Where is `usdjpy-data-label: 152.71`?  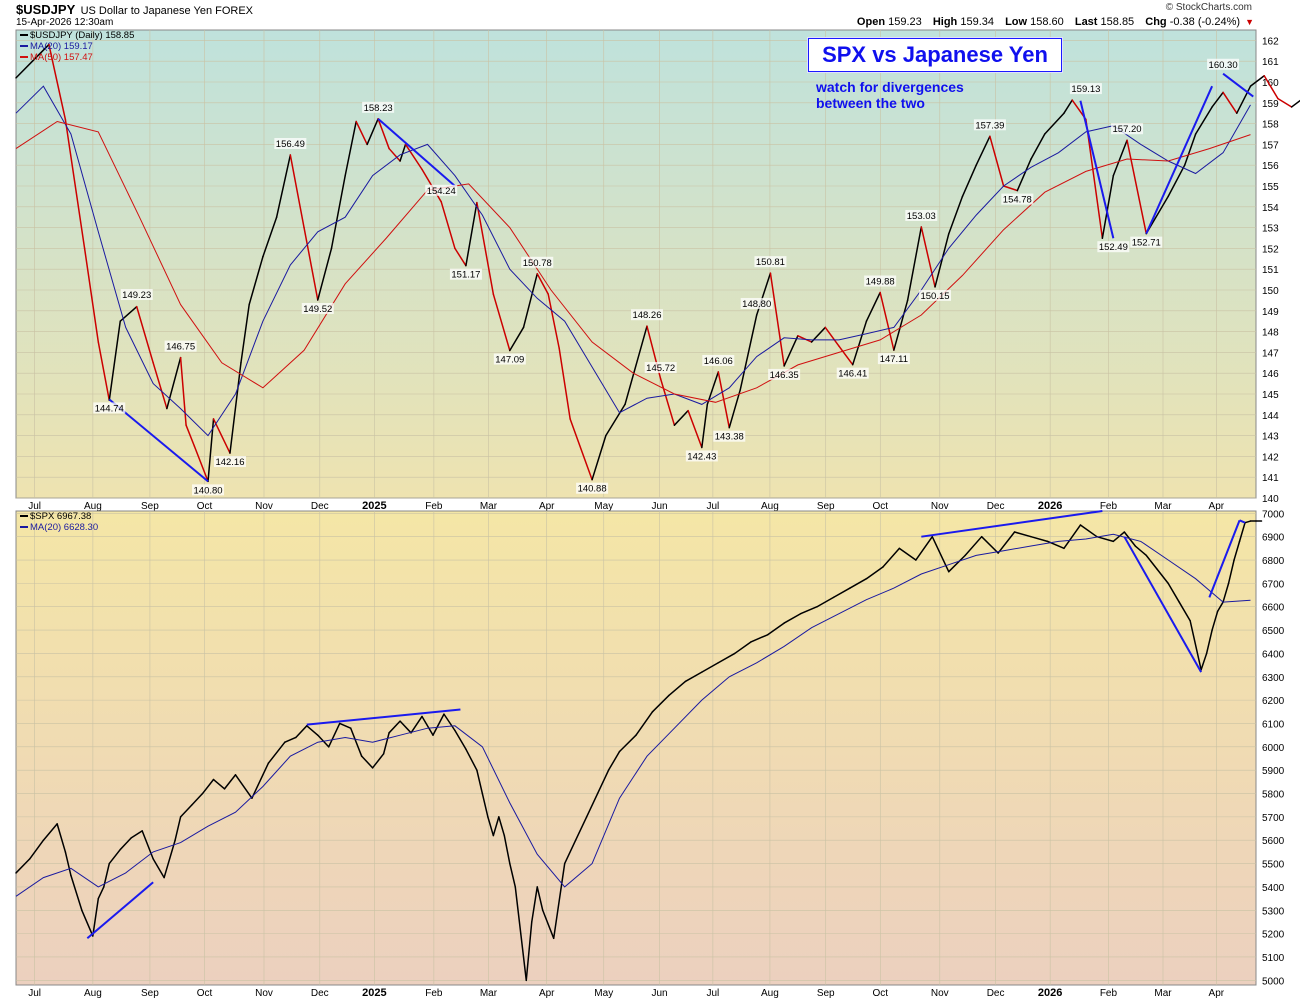
usdjpy-data-label: 152.71 is located at coordinates (1146, 243).